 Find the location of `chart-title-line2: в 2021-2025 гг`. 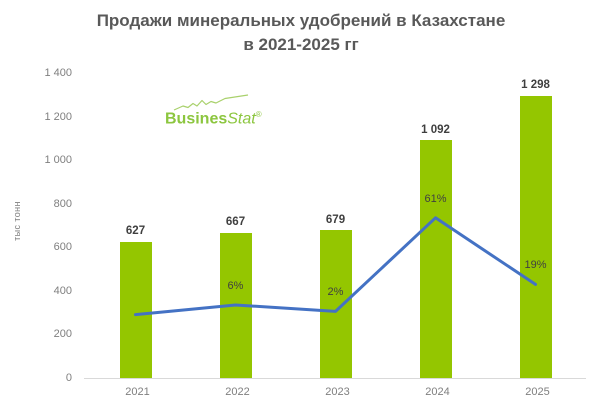

chart-title-line2: в 2021-2025 гг is located at coordinates (301, 44).